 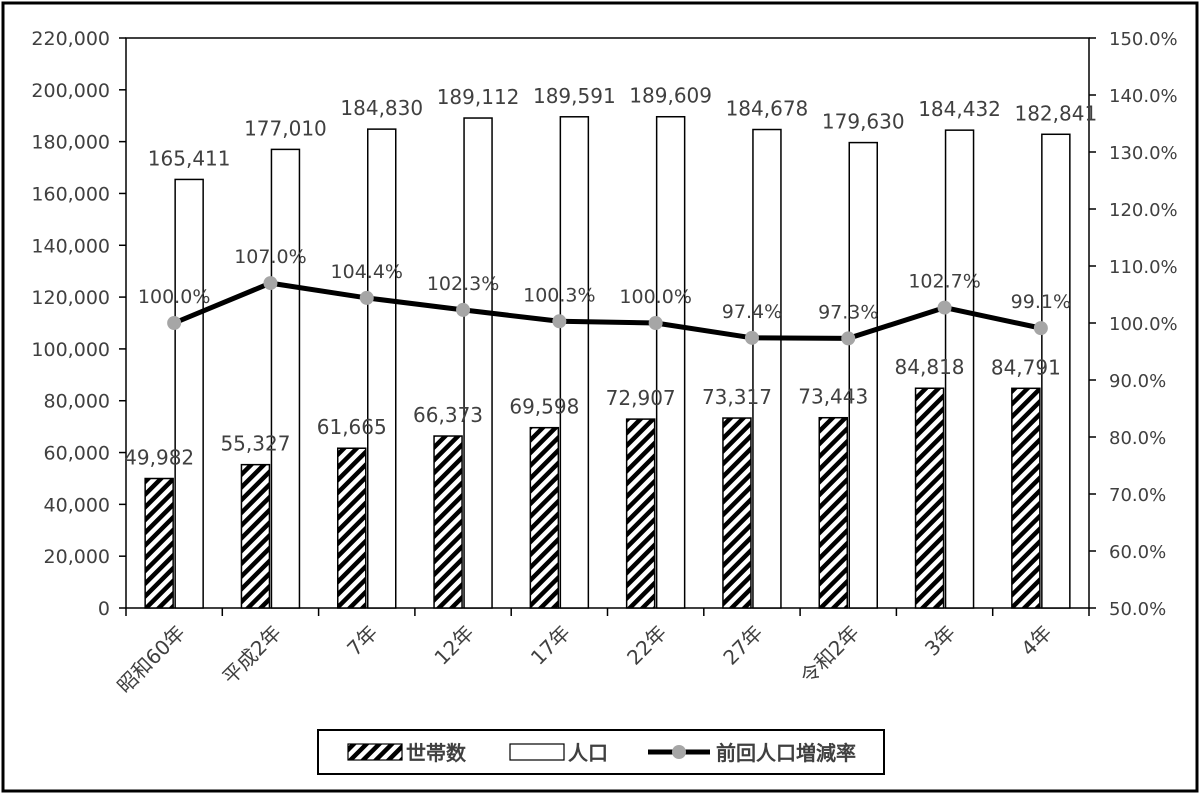 I want to click on data-label-rate: 99.1%, so click(x=1041, y=302).